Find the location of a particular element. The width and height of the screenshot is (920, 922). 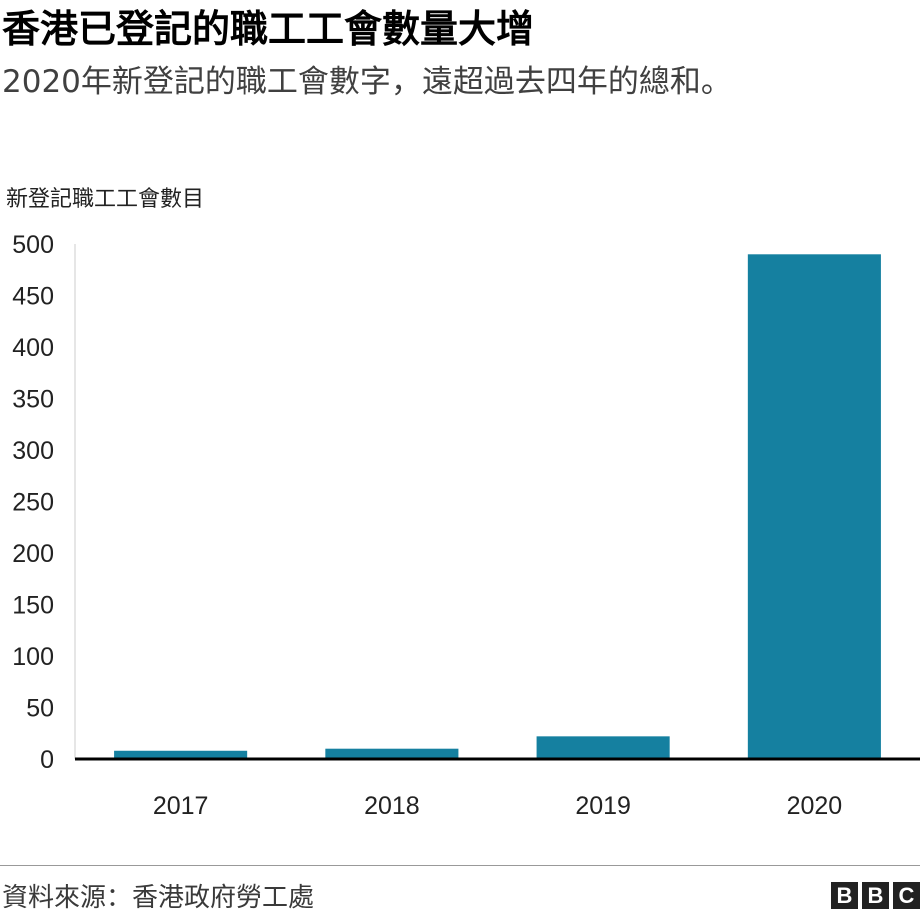

x-tick-label: 2017 is located at coordinates (181, 806).